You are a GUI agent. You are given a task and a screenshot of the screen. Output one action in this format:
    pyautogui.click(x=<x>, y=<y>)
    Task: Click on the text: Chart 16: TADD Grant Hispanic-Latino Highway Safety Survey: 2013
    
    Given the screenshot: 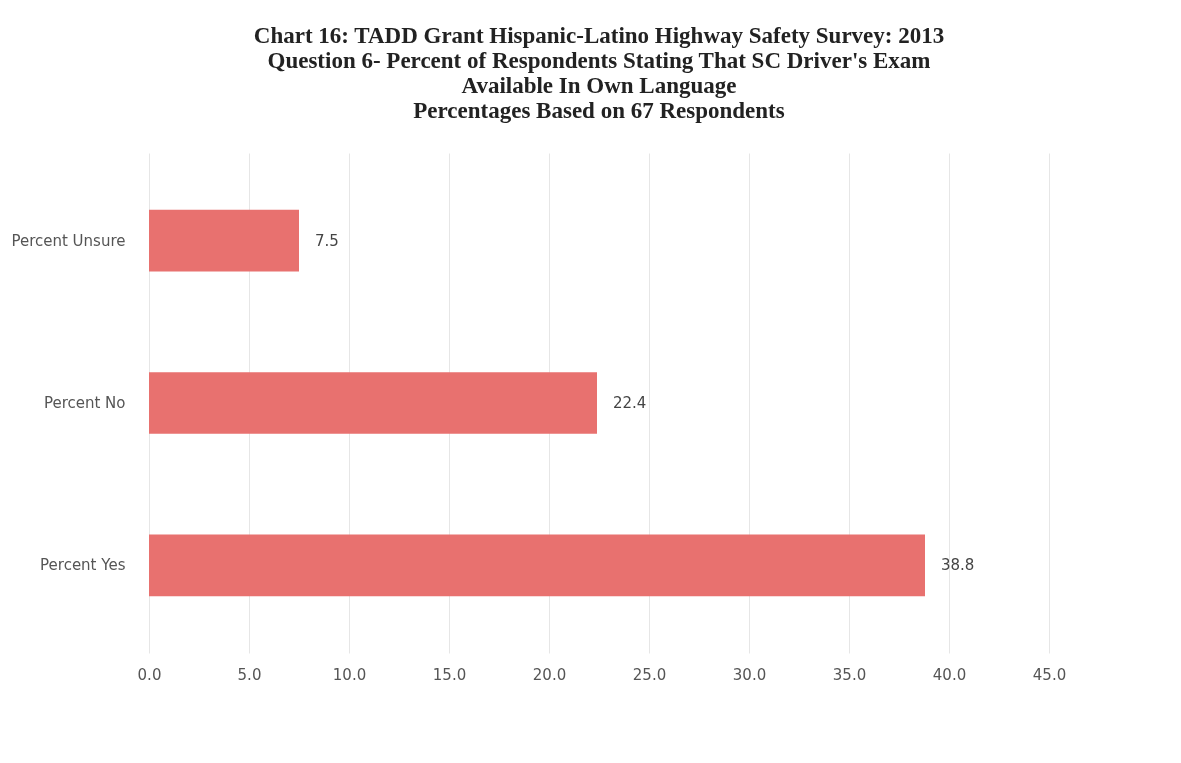 What is the action you would take?
    pyautogui.click(x=599, y=35)
    